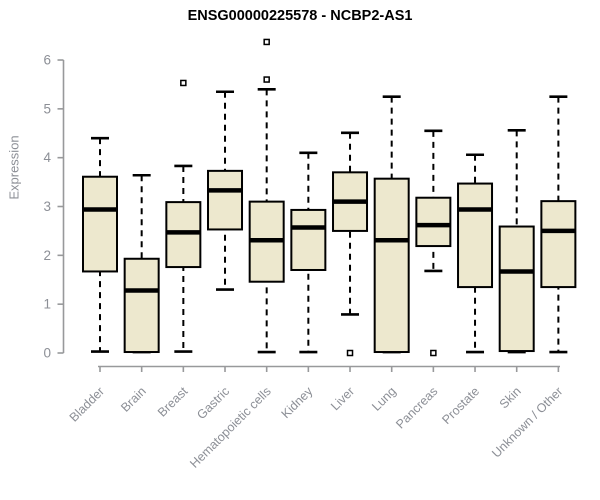 Image resolution: width=600 pixels, height=500 pixels. What do you see at coordinates (213, 403) in the screenshot?
I see `x-tick-label-gastric: Gastric` at bounding box center [213, 403].